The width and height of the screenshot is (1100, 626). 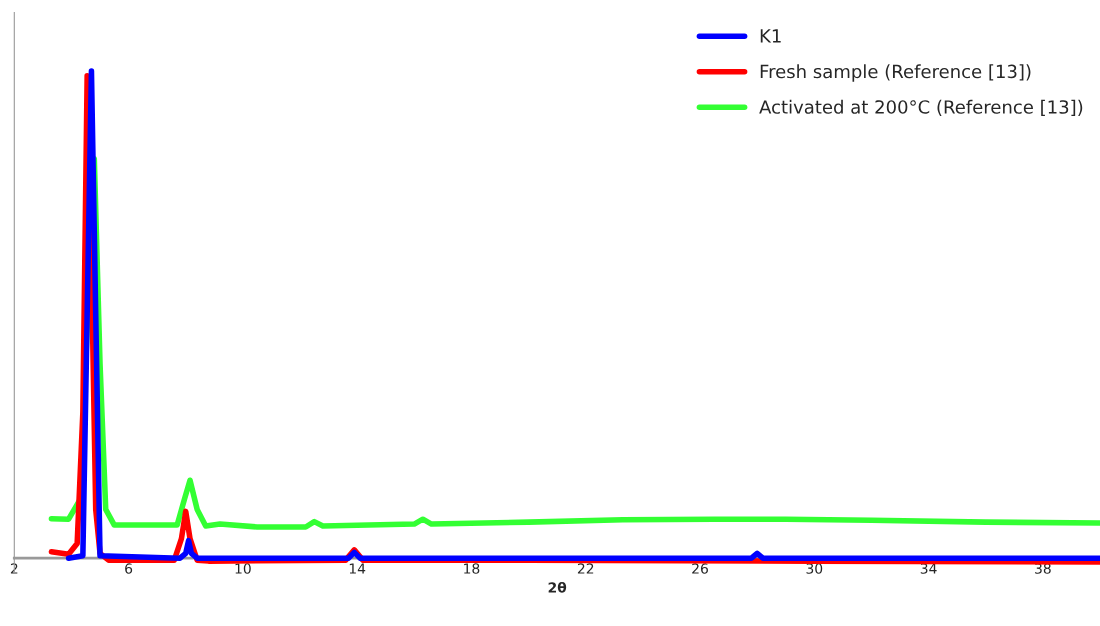 What do you see at coordinates (700, 568) in the screenshot?
I see `x-tick-label: 26` at bounding box center [700, 568].